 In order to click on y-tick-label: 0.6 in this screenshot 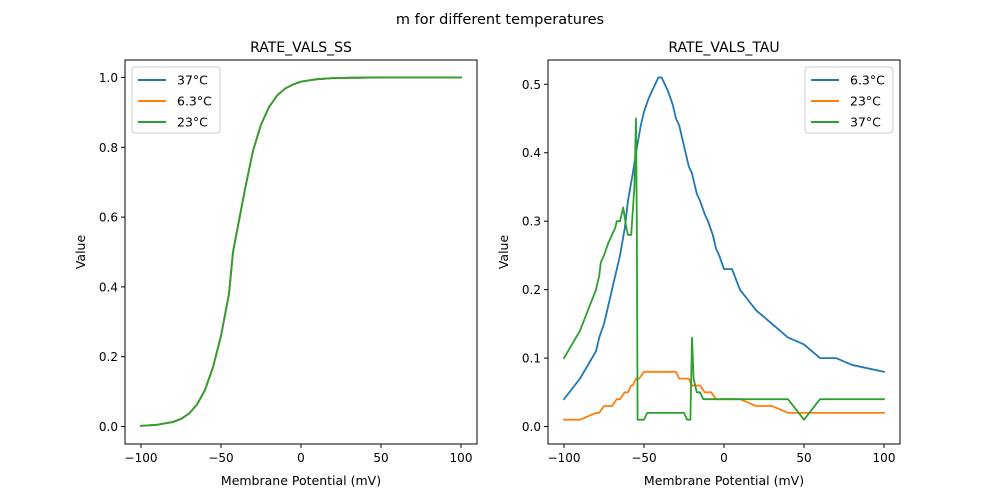, I will do `click(108, 218)`.